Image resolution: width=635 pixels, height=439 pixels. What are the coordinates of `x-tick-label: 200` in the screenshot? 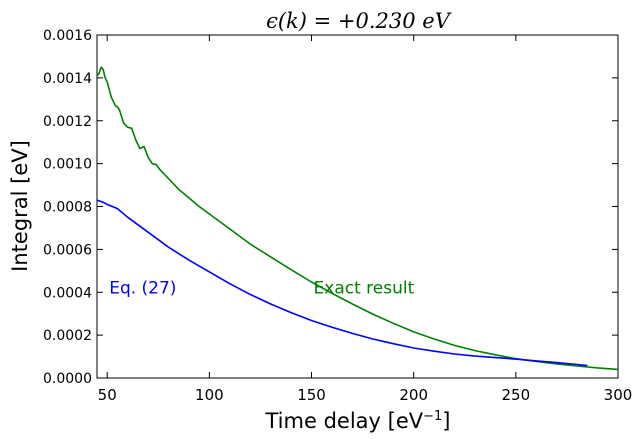 It's located at (413, 395).